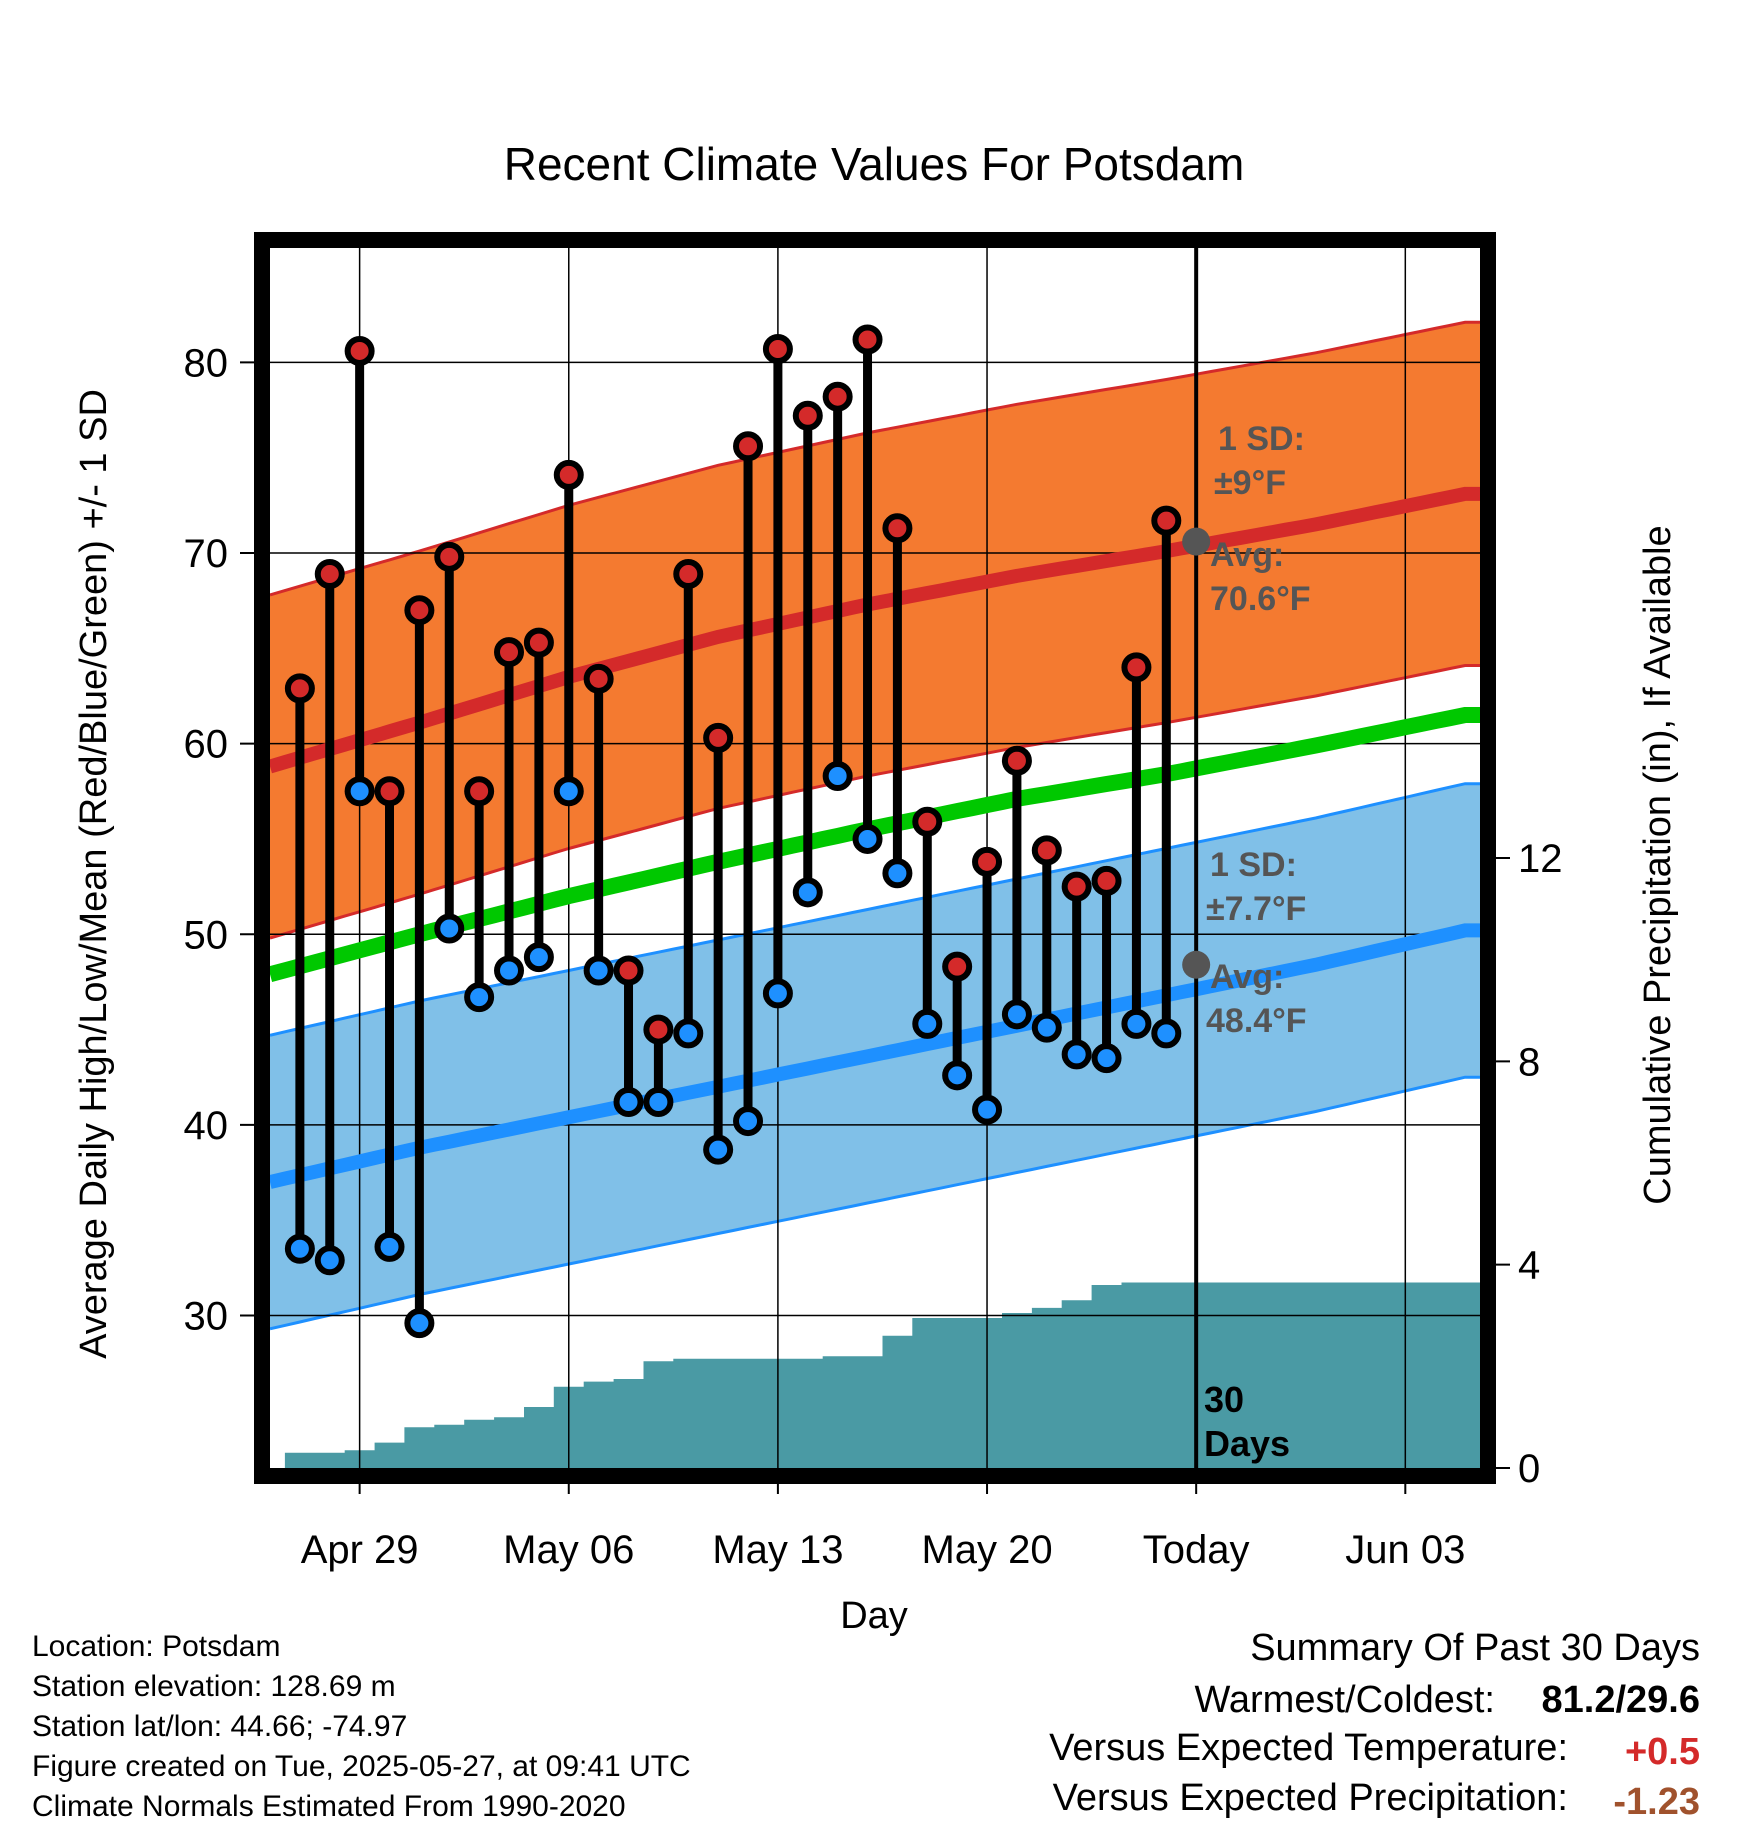 Image resolution: width=1748 pixels, height=1828 pixels. I want to click on y-tick-label-4: 70, so click(206, 554).